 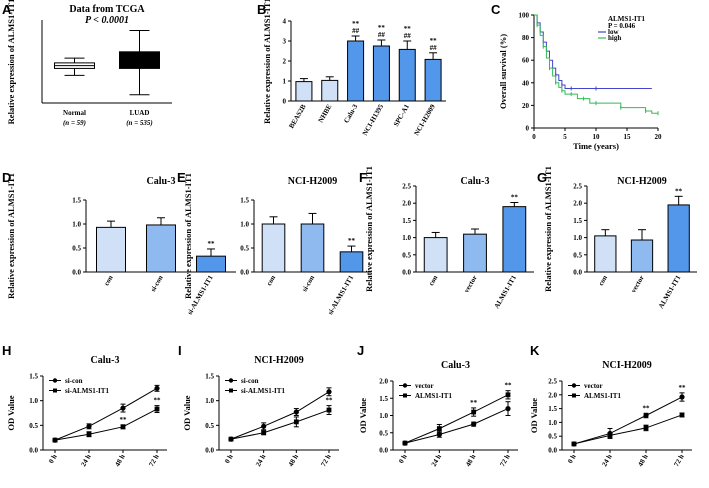 What do you see at coordinates (285, 42) in the screenshot?
I see `y-tick-label: 3` at bounding box center [285, 42].